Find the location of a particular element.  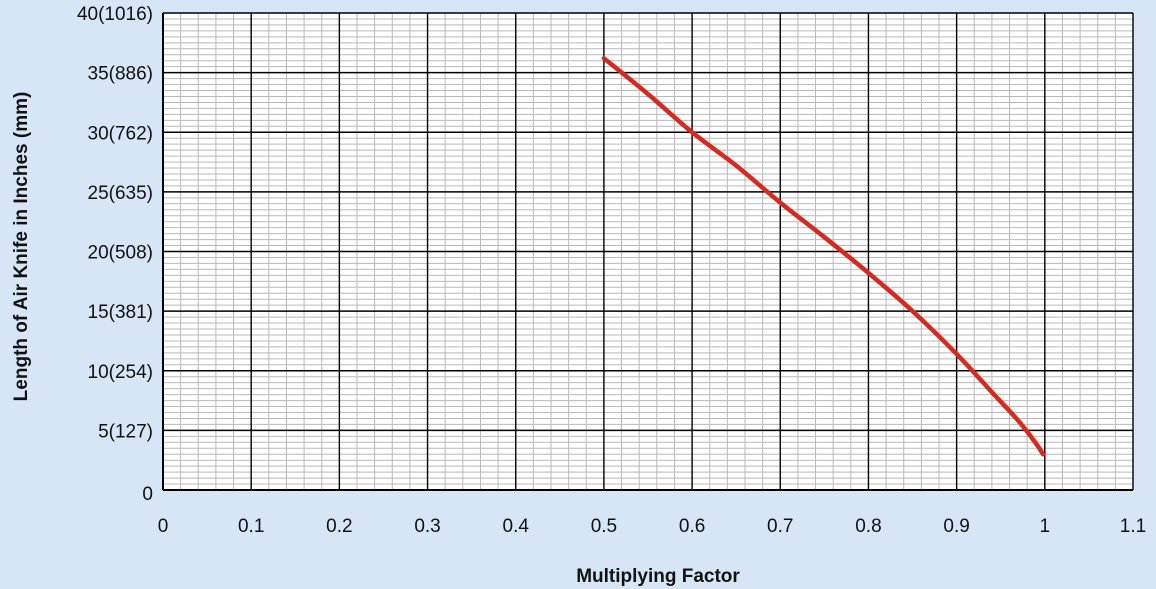

x-tick-label: 0.7 is located at coordinates (780, 526).